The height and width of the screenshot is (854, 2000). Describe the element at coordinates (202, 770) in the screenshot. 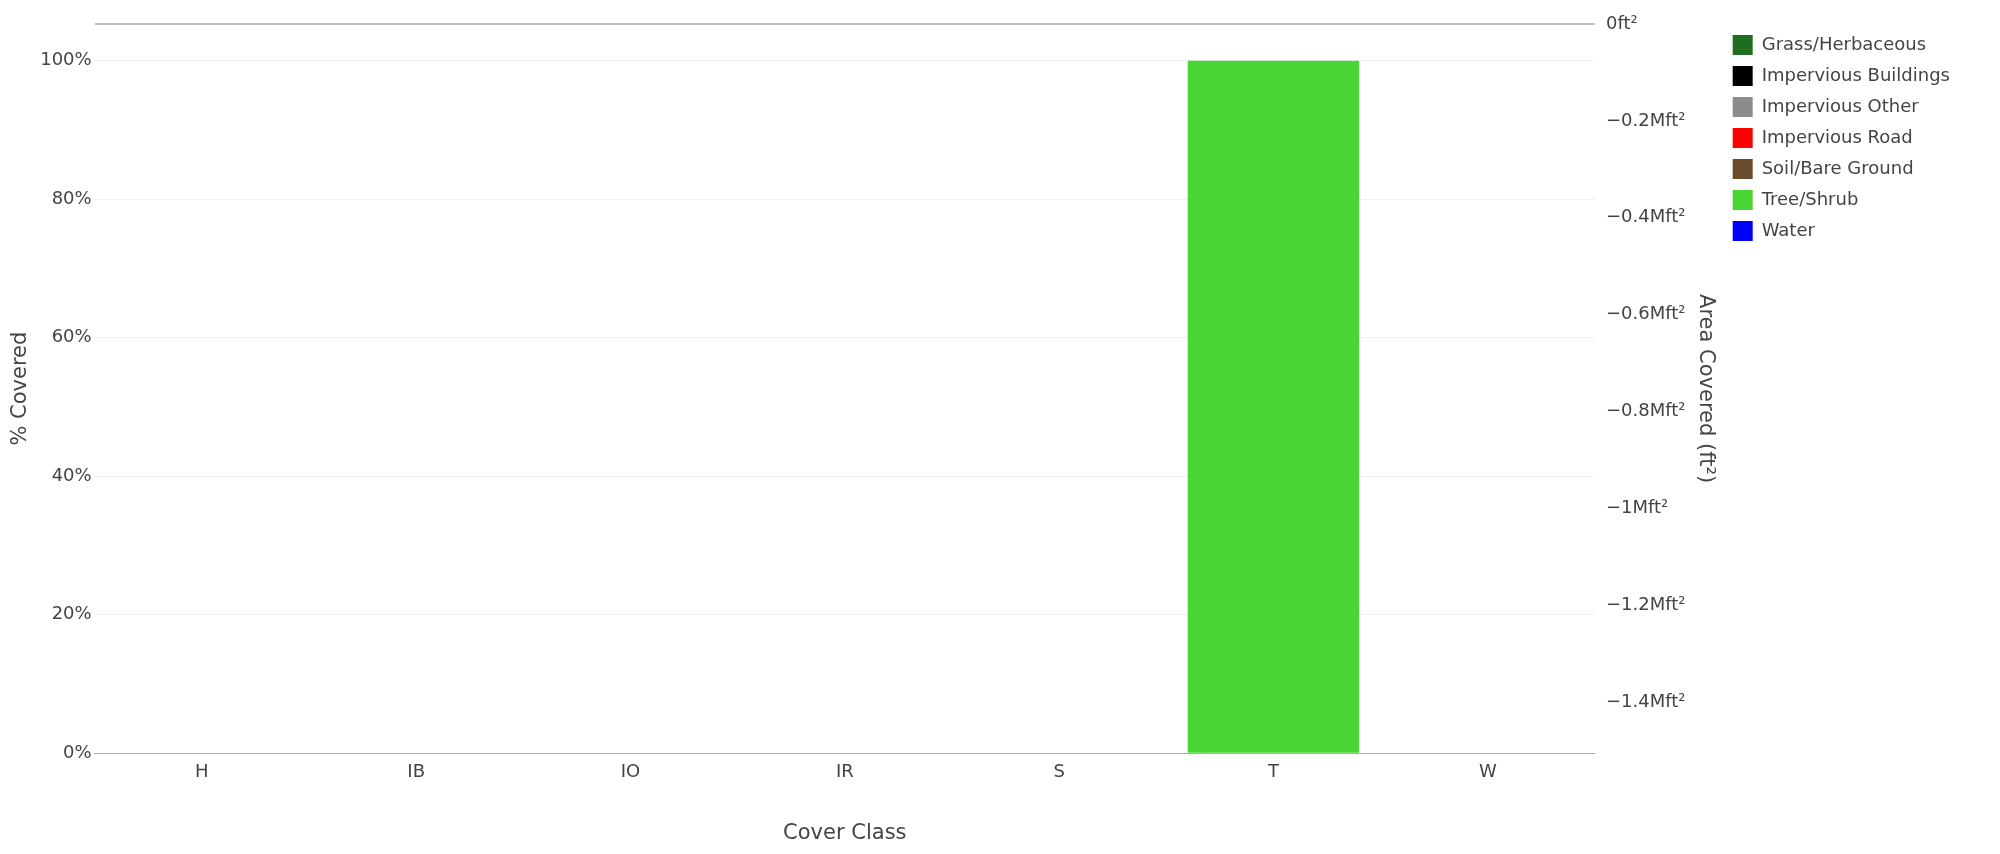

I see `x-tick-label: H` at that location.